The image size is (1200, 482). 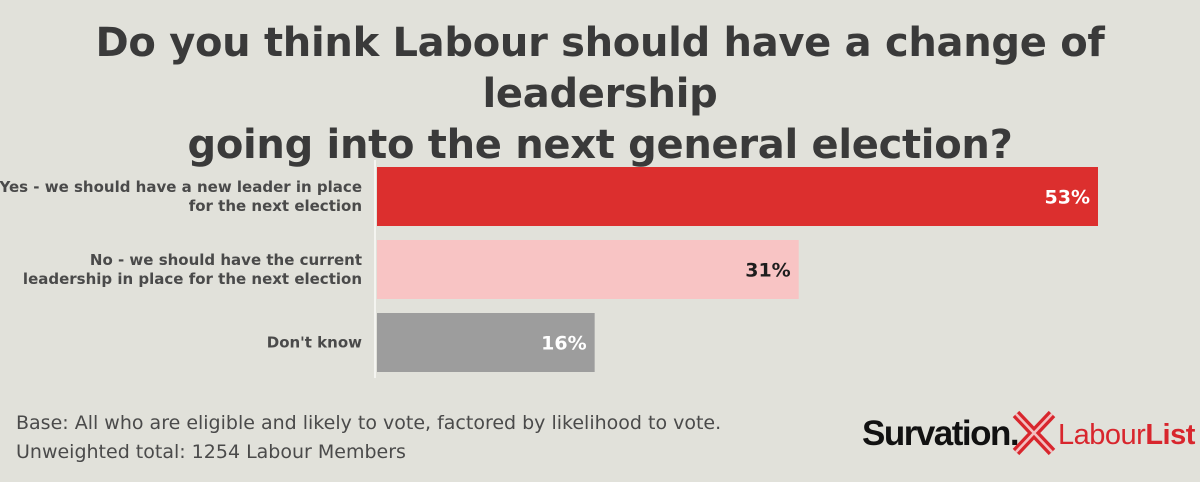 What do you see at coordinates (1067, 198) in the screenshot?
I see `value-label-0: 53%` at bounding box center [1067, 198].